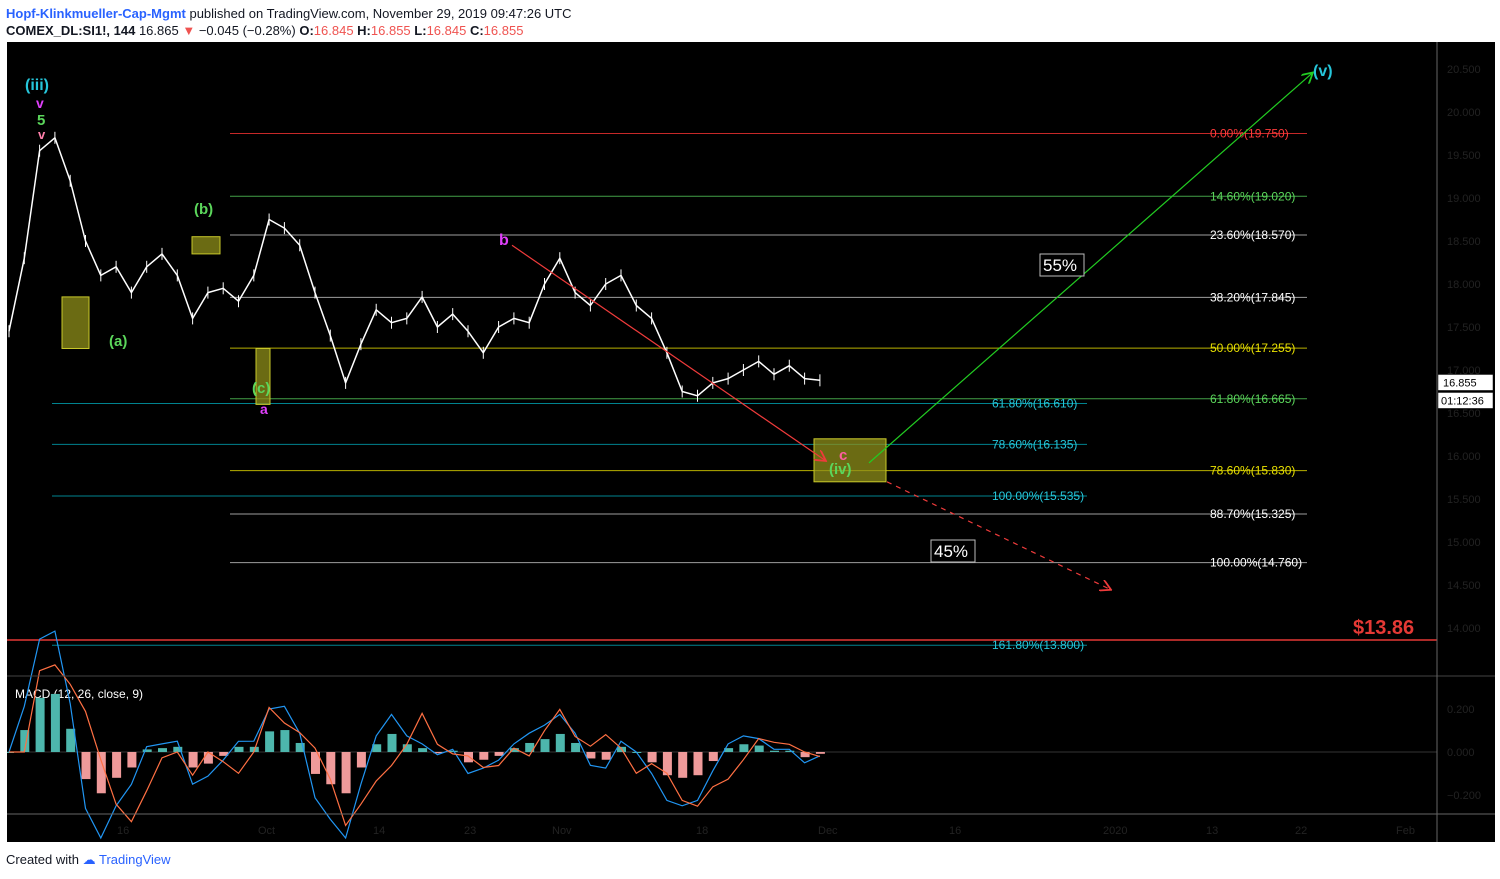 This screenshot has height=879, width=1500. I want to click on time-tick-label: Dec, so click(828, 831).